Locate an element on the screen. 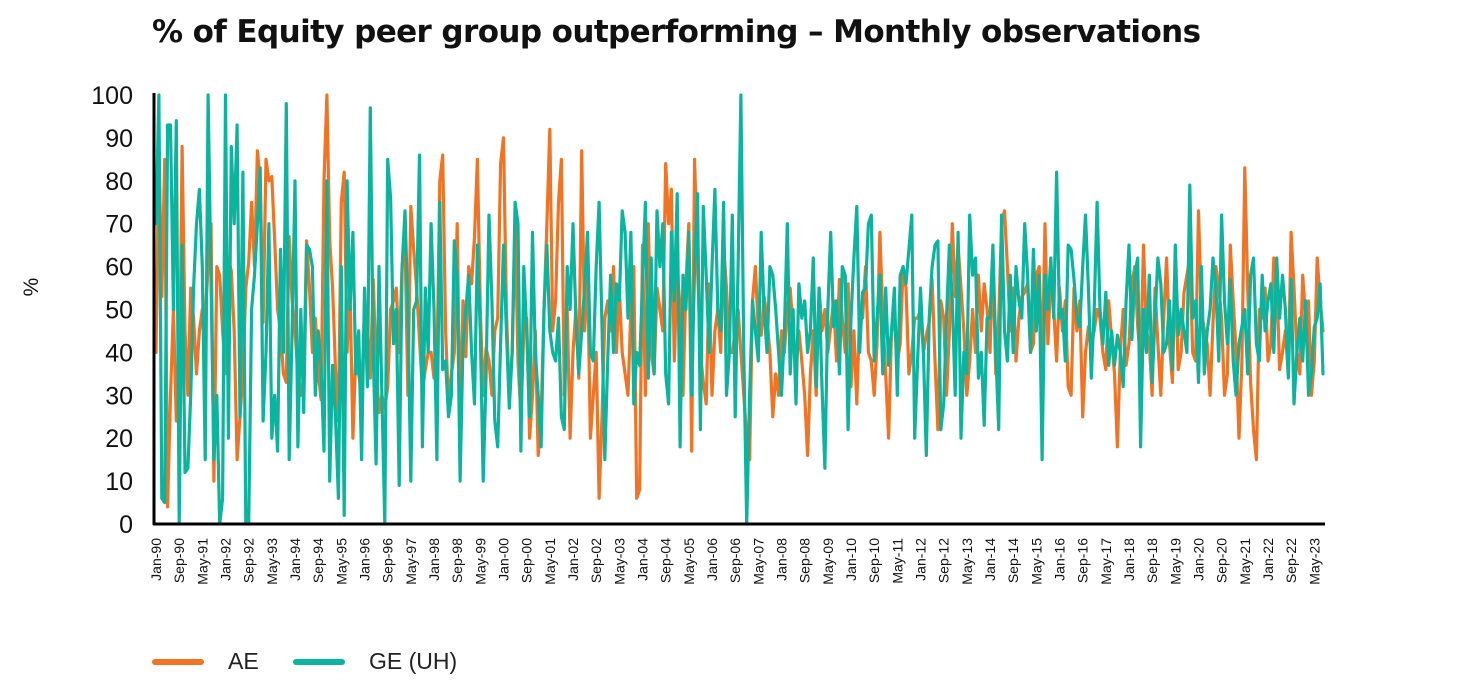 The width and height of the screenshot is (1478, 684). x-tick-label: Sep-18 is located at coordinates (1152, 560).